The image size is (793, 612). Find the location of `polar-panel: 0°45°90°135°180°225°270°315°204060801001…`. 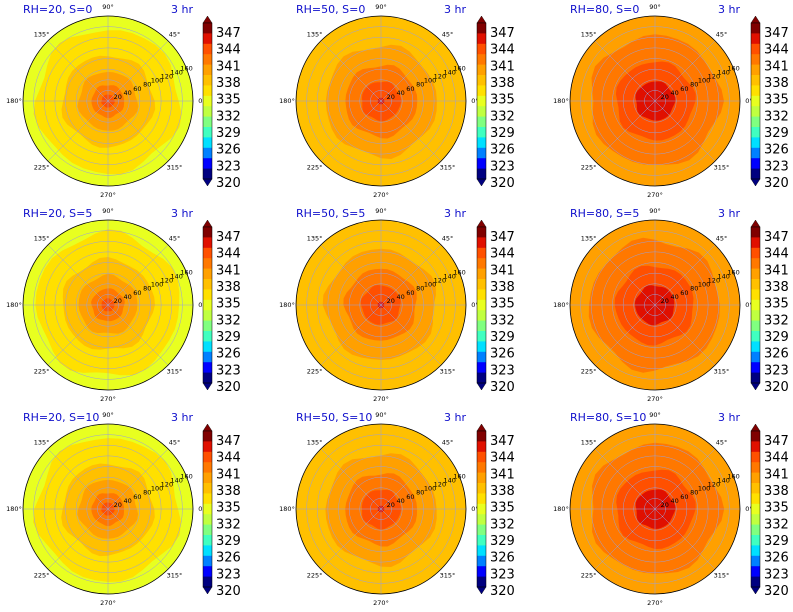

polar-panel: 0°45°90°135°180°225°270°315°204060801001… is located at coordinates (397, 509).